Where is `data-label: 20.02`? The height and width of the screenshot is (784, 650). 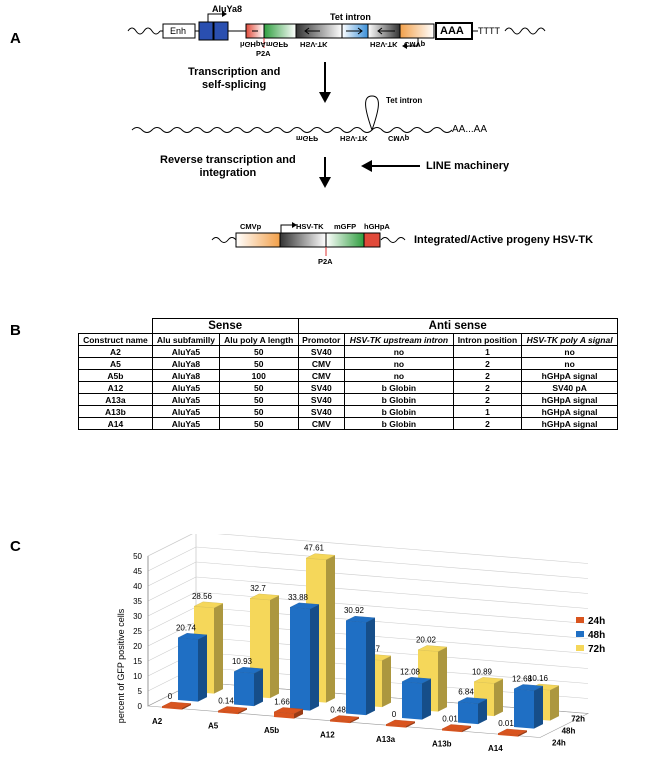 data-label: 20.02 is located at coordinates (426, 639).